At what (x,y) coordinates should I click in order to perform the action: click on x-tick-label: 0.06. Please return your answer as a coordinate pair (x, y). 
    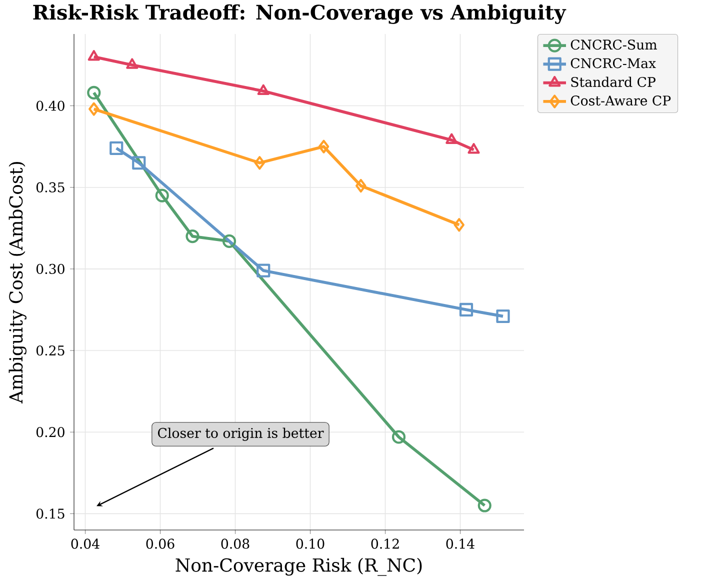
    Looking at the image, I should click on (160, 543).